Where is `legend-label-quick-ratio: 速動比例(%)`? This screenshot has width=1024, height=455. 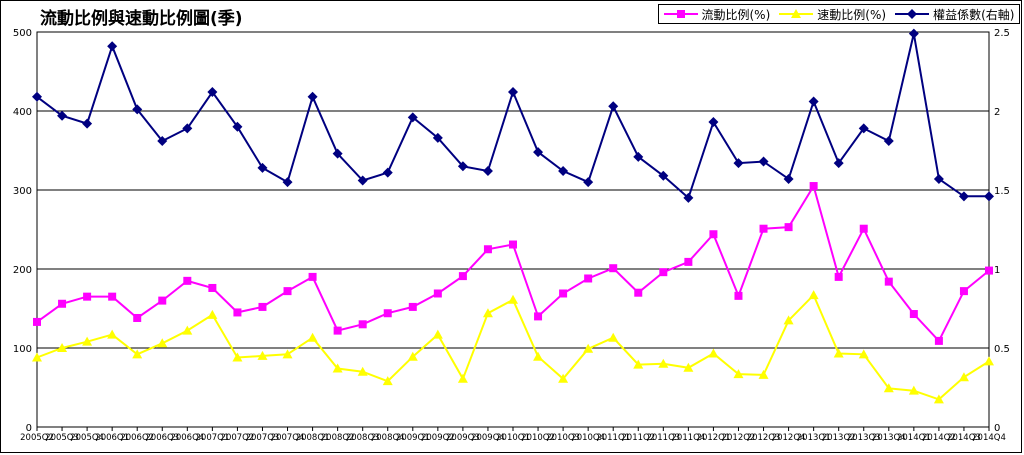
legend-label-quick-ratio: 速動比例(%) is located at coordinates (852, 14).